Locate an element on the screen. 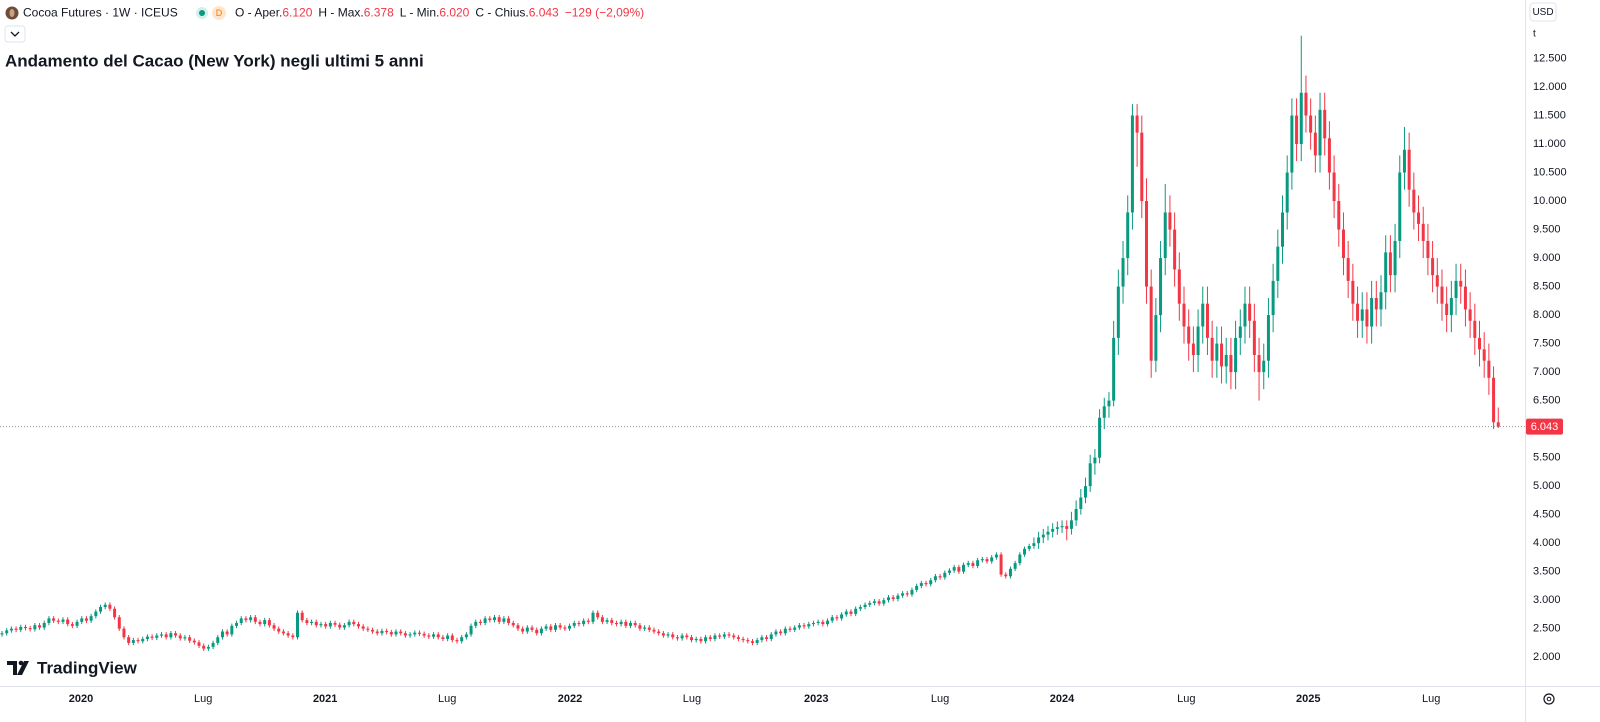 This screenshot has width=1600, height=722. y-tick-label: 3.000 is located at coordinates (1547, 600).